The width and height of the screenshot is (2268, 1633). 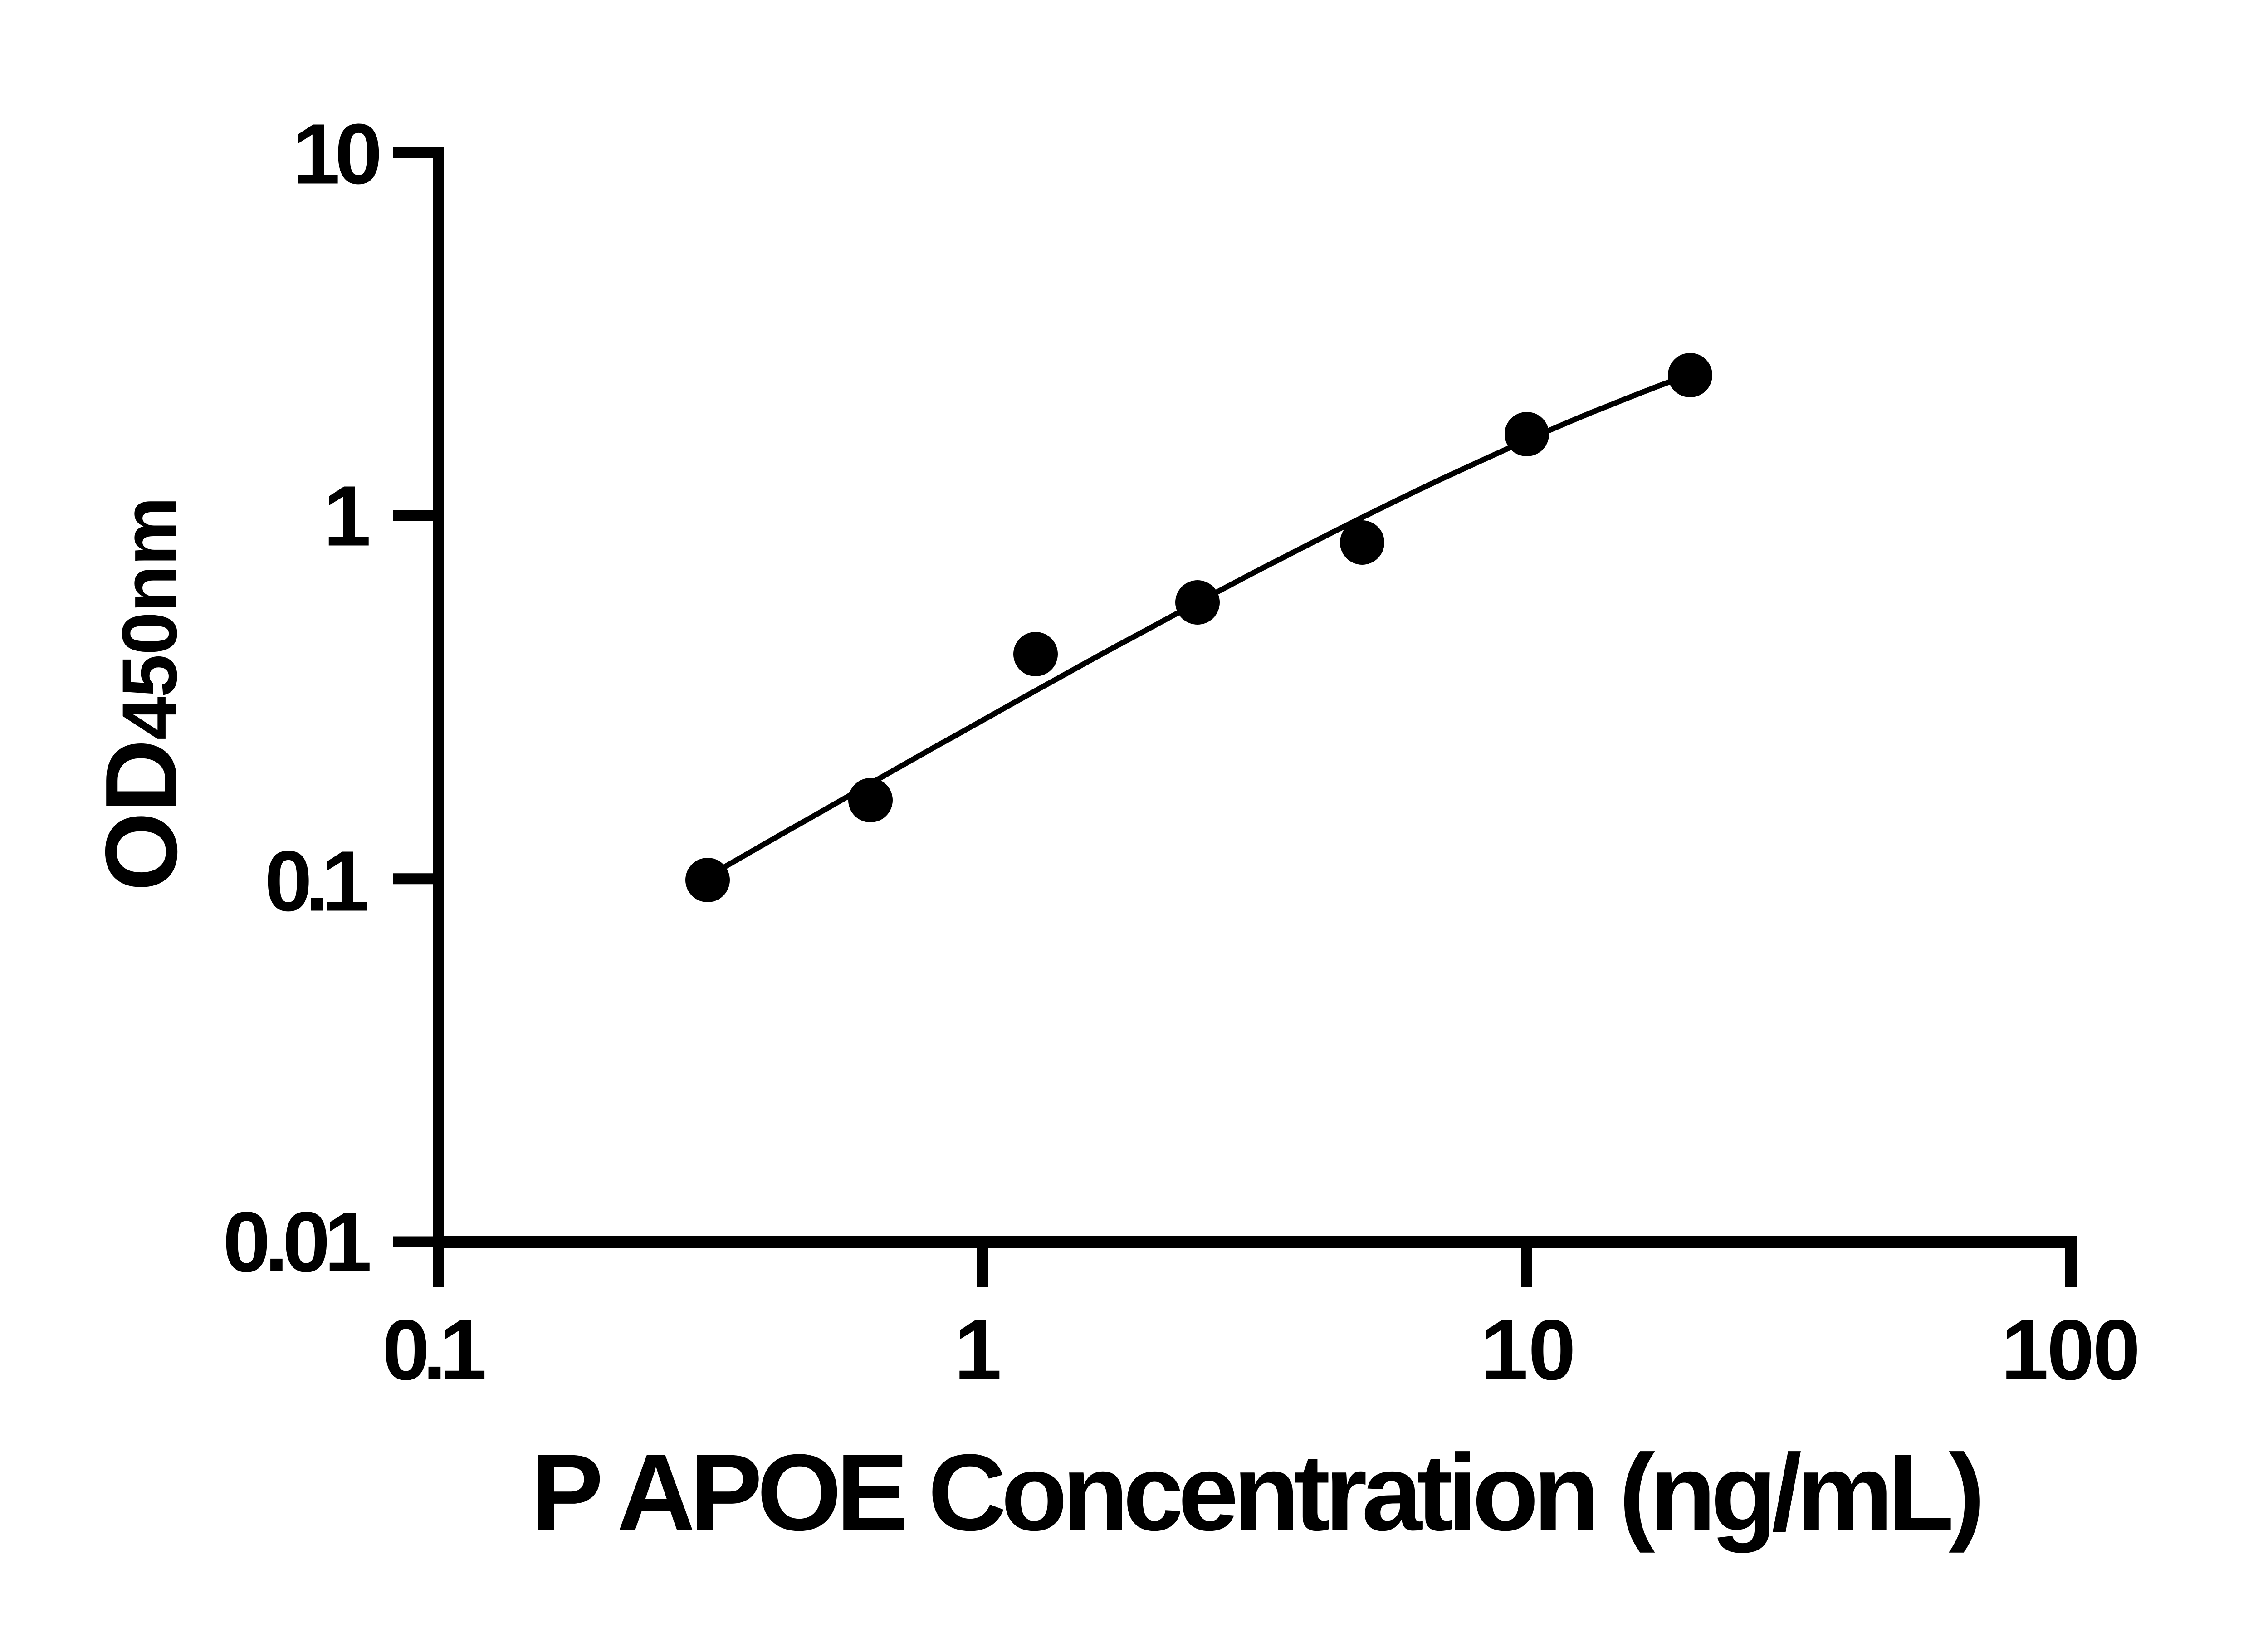 I want to click on svg-text: P APOE Concentration (ng/mL), so click(x=1255, y=1492).